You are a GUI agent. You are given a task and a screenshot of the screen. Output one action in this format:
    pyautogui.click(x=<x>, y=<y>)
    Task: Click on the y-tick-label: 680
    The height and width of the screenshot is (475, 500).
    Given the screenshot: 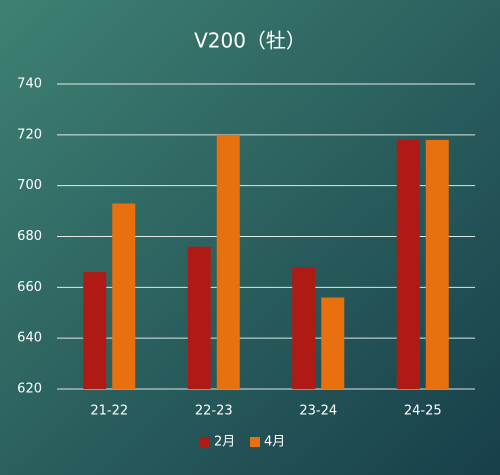 What is the action you would take?
    pyautogui.click(x=29, y=236)
    